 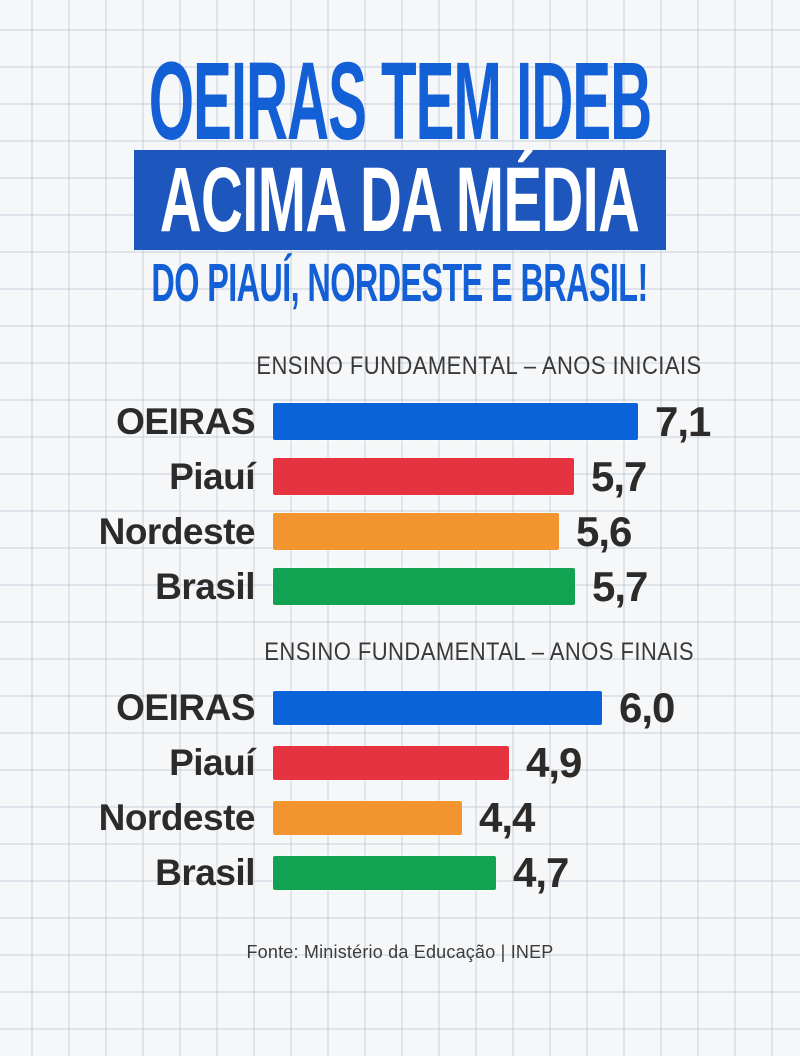 I want to click on chart-title-anos-finais: ENSINO FUNDAMENTAL – ANOS FINAIS, so click(x=479, y=652).